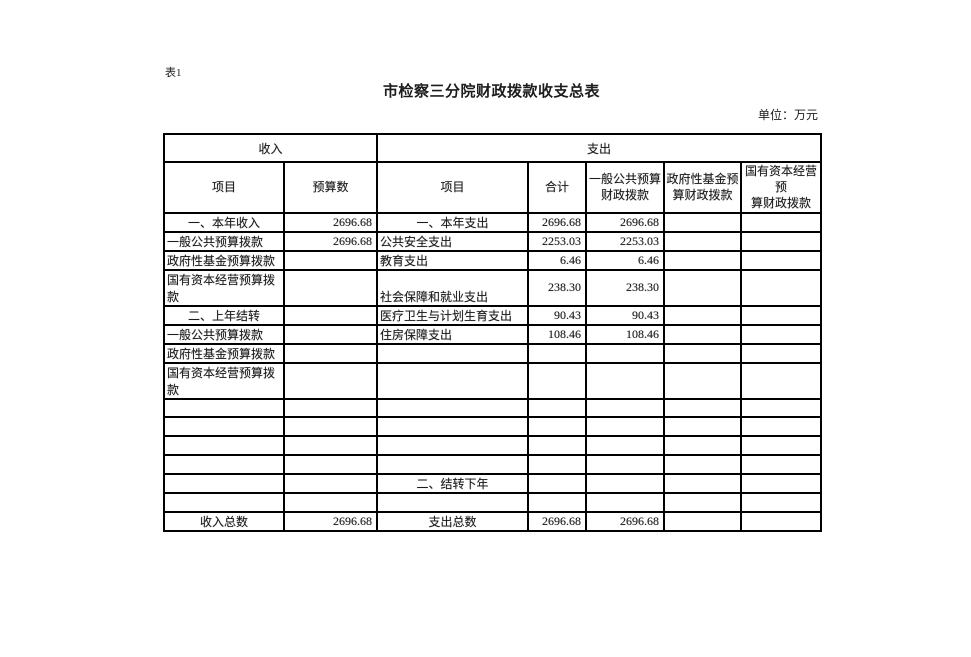 The width and height of the screenshot is (971, 657). I want to click on exp-item-cell: 医疗卫生与计划生育支出, so click(453, 315).